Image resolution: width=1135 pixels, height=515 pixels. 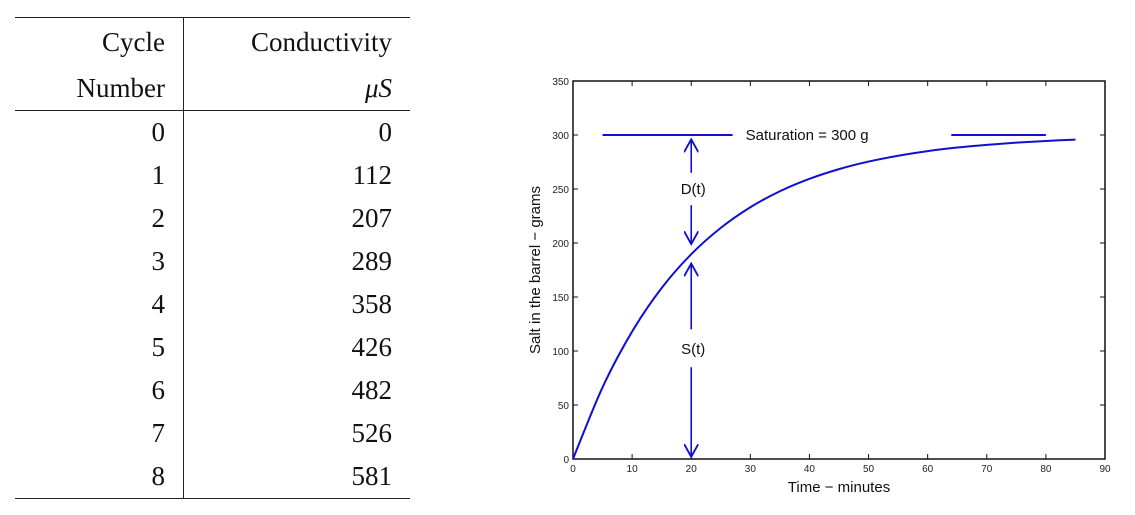 What do you see at coordinates (385, 132) in the screenshot?
I see `conductivity-cell: 0` at bounding box center [385, 132].